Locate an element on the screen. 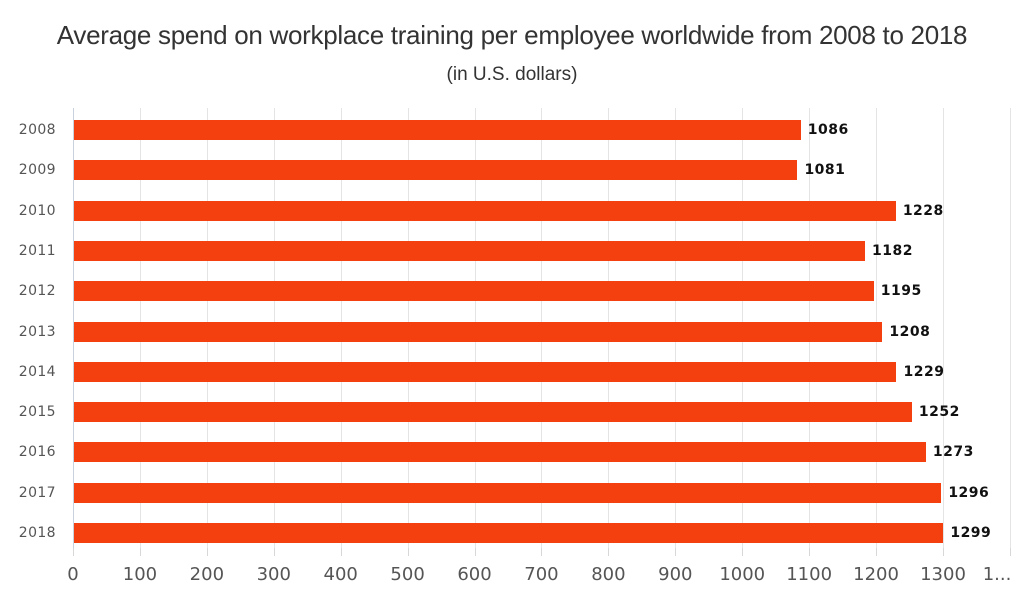 This screenshot has width=1024, height=606. x-tick-label: 500 is located at coordinates (407, 574).